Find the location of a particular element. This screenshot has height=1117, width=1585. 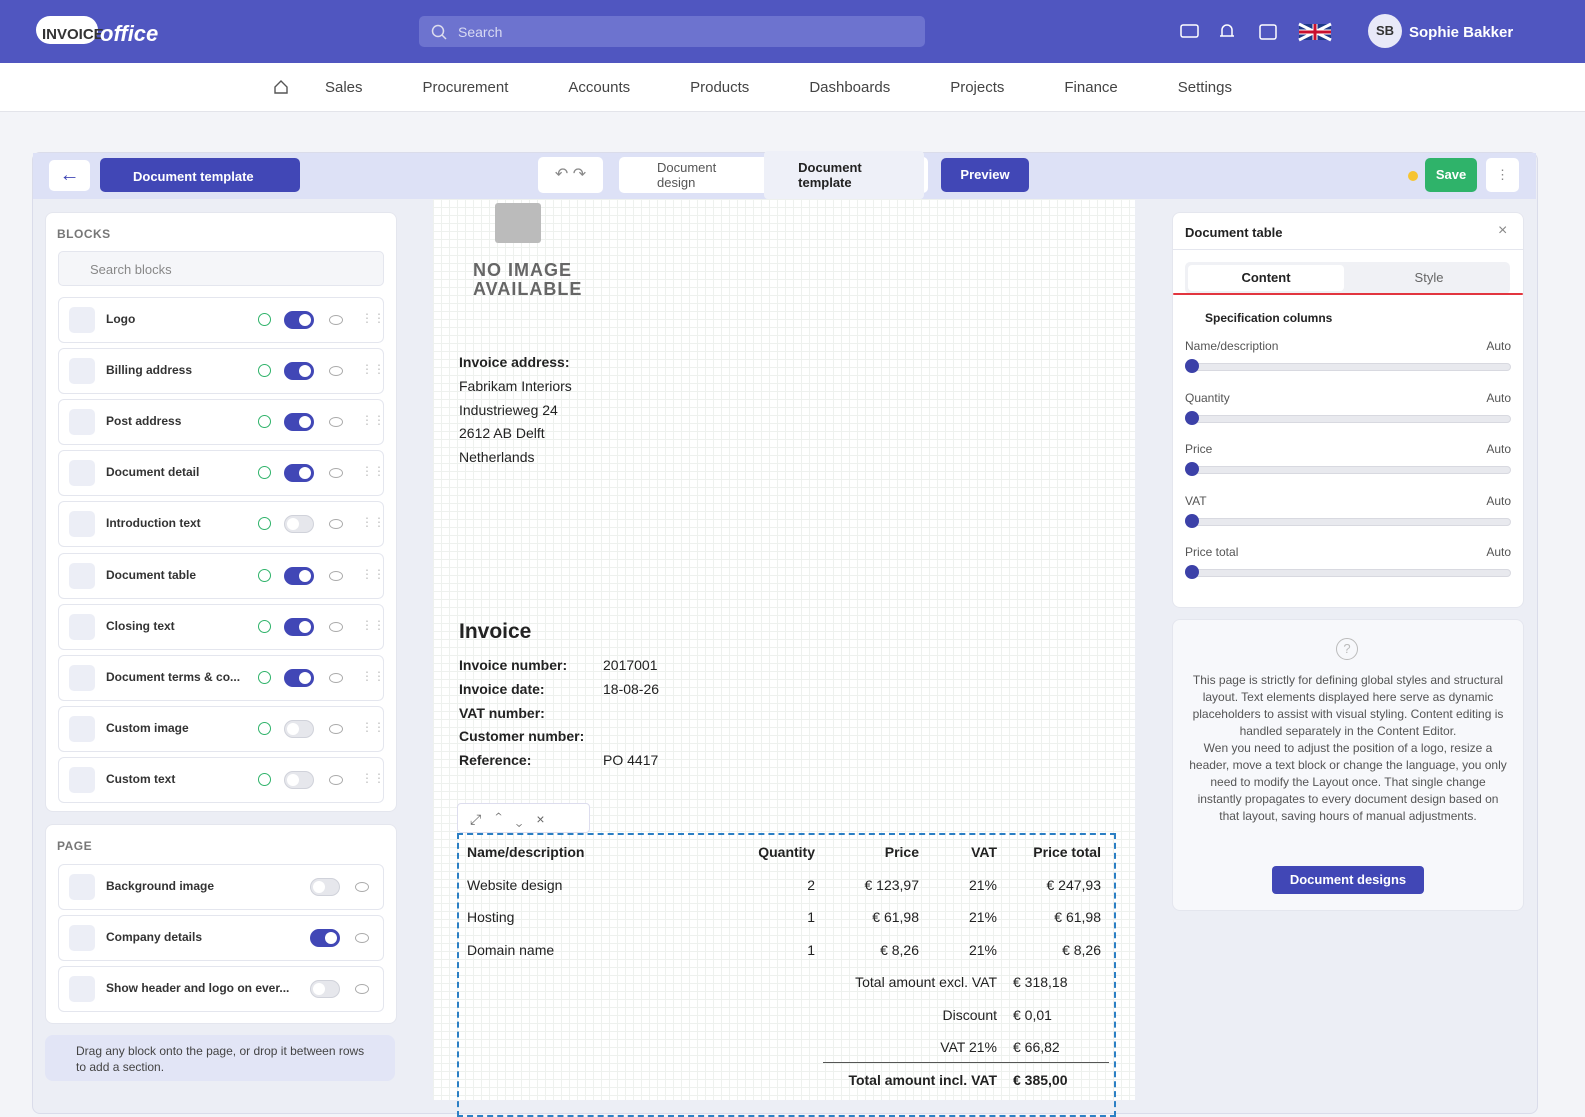

template-button: Document template is located at coordinates (200, 175).